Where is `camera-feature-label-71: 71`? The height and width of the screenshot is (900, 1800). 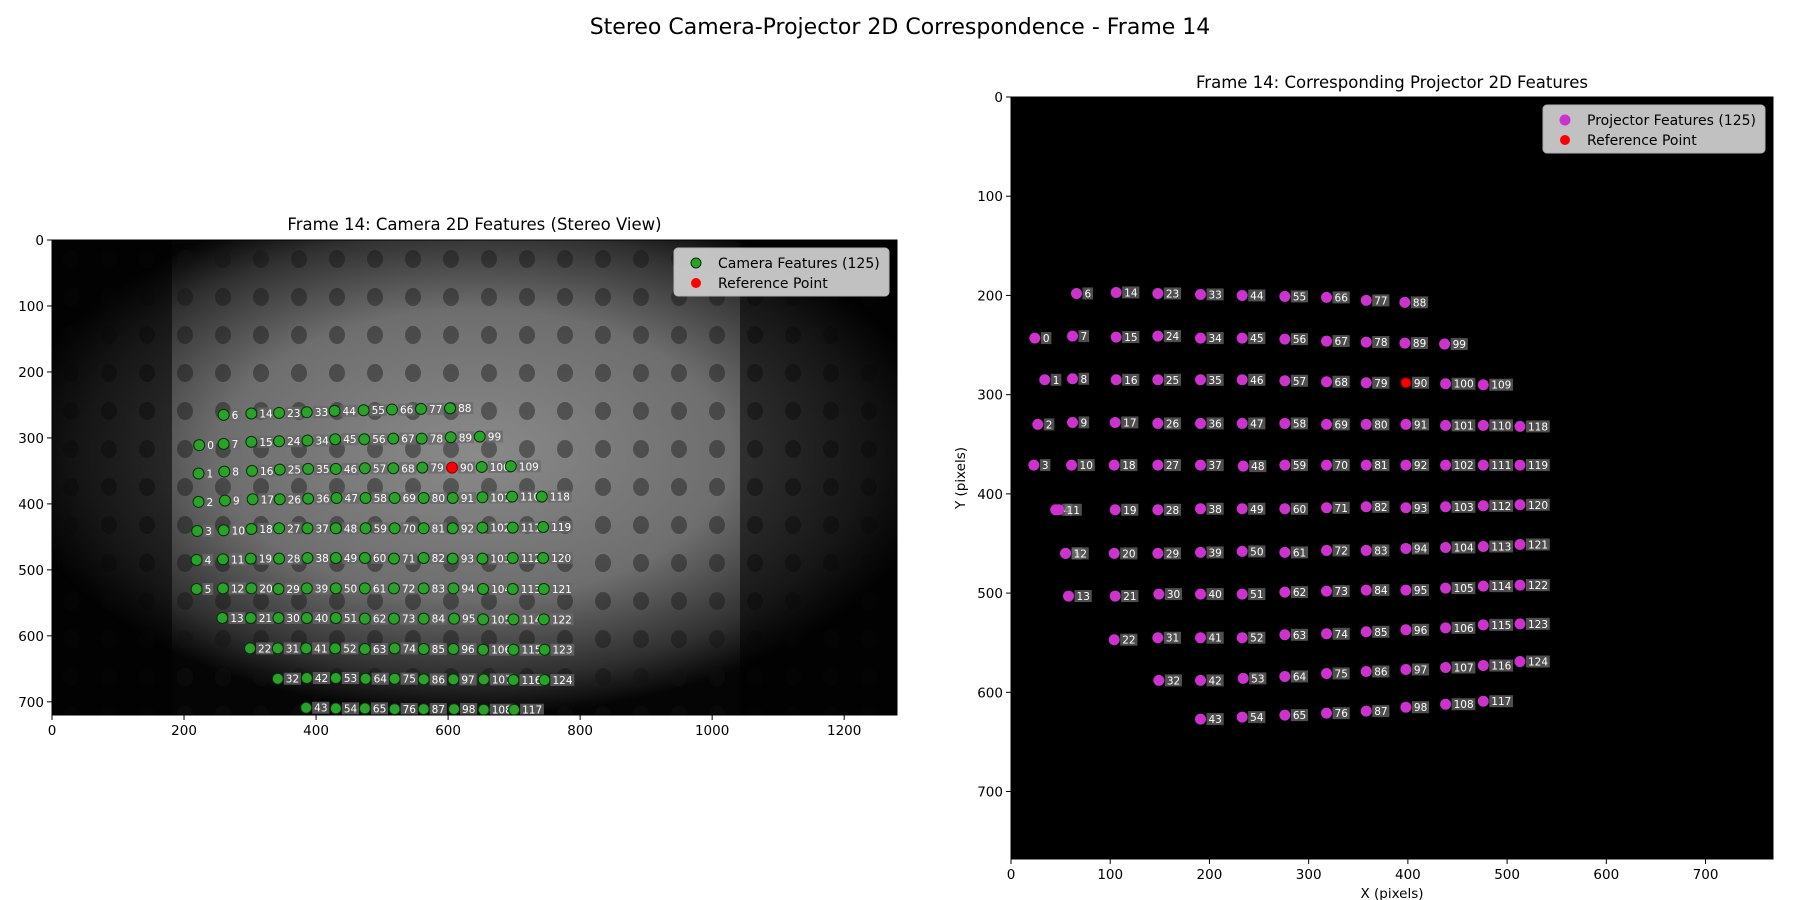 camera-feature-label-71: 71 is located at coordinates (408, 560).